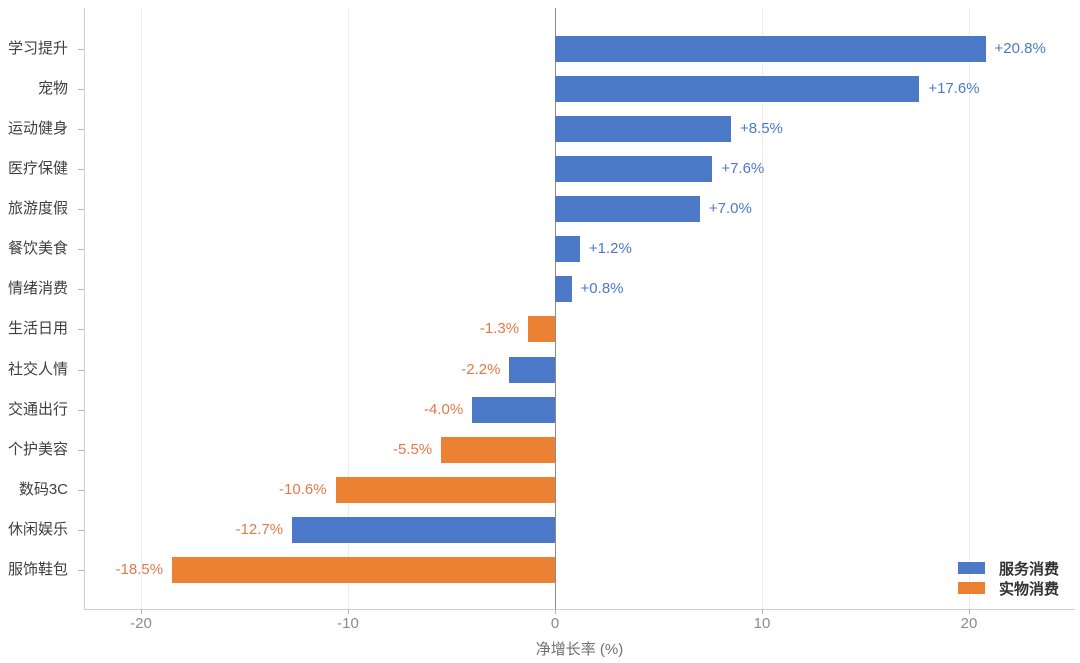  Describe the element at coordinates (139, 569) in the screenshot. I see `bar-value-label: -18.5%` at that location.